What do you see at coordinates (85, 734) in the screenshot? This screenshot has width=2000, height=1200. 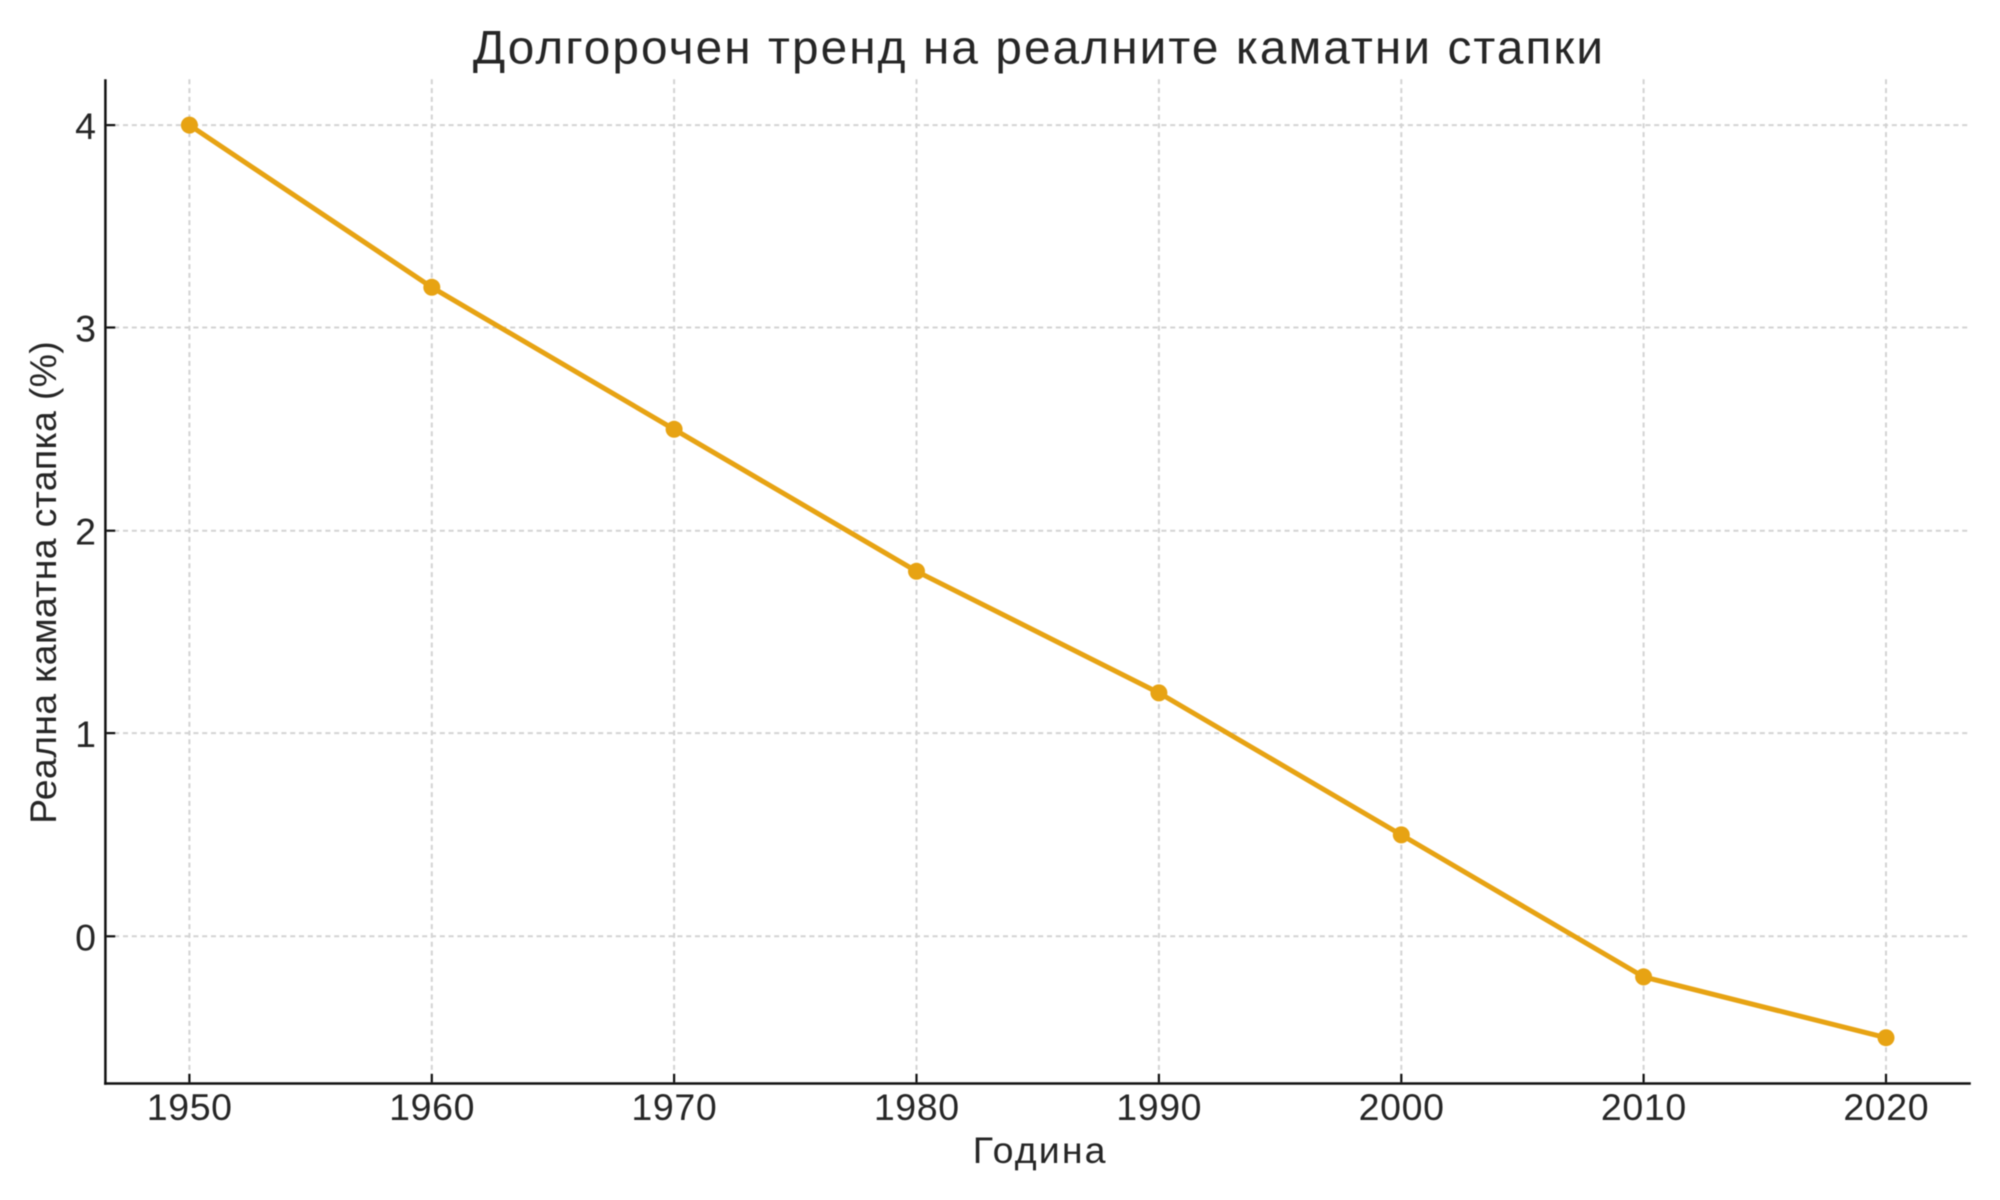 I see `svg-text: 1` at bounding box center [85, 734].